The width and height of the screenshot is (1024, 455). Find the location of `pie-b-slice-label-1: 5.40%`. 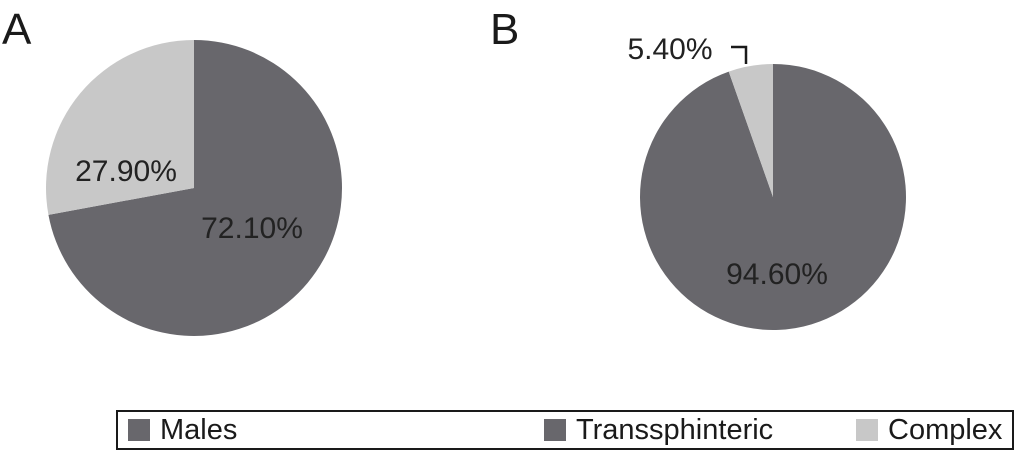

pie-b-slice-label-1: 5.40% is located at coordinates (669, 49).